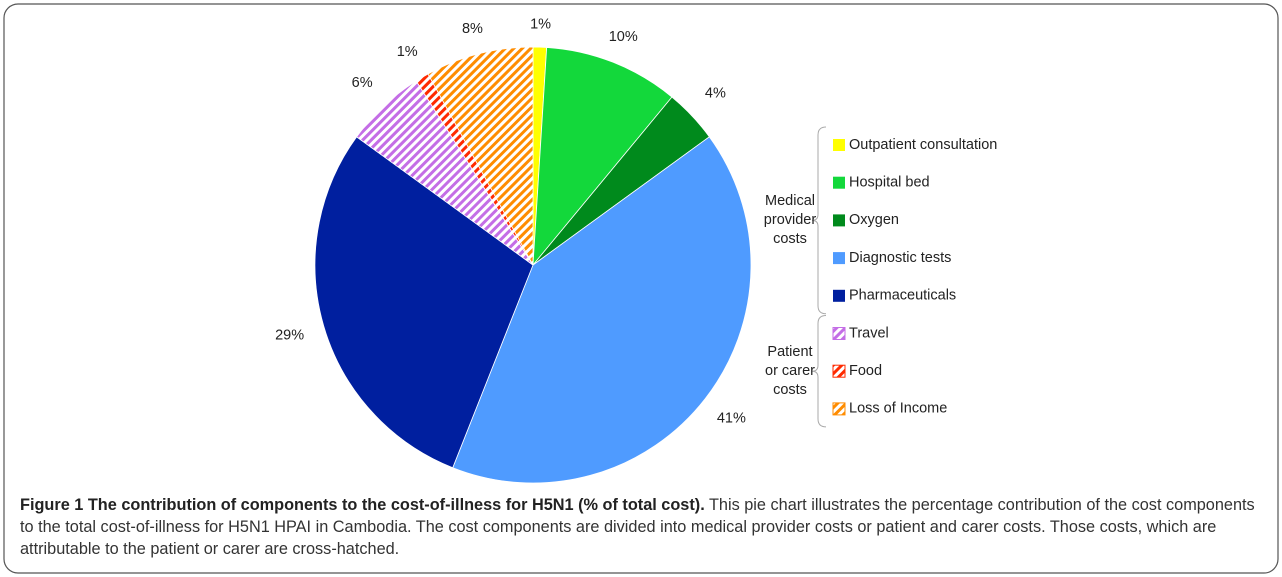 This screenshot has height=577, width=1282. Describe the element at coordinates (731, 419) in the screenshot. I see `data-label: 41%` at that location.